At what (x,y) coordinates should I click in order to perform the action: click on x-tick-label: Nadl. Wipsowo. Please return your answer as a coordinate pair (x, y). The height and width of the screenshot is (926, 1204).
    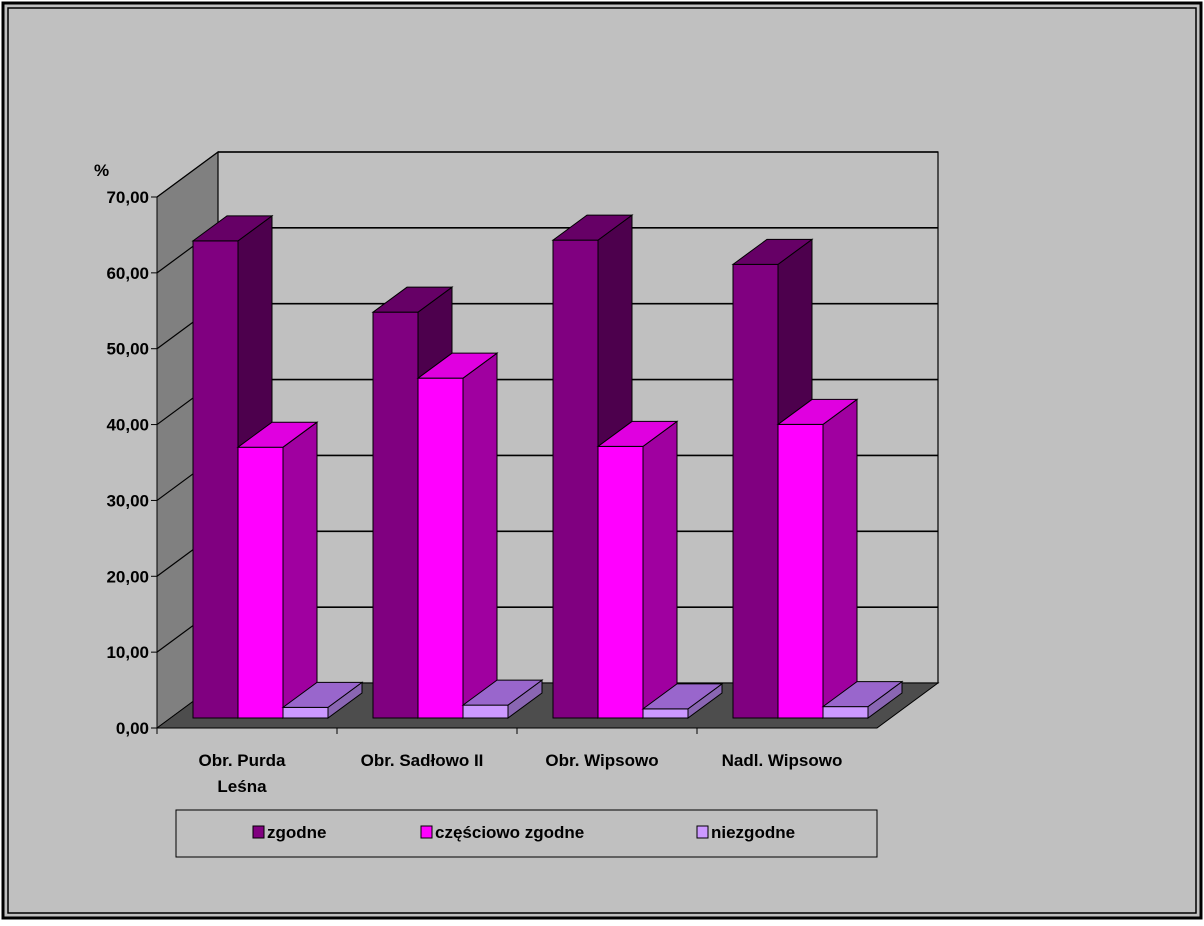
    Looking at the image, I should click on (782, 760).